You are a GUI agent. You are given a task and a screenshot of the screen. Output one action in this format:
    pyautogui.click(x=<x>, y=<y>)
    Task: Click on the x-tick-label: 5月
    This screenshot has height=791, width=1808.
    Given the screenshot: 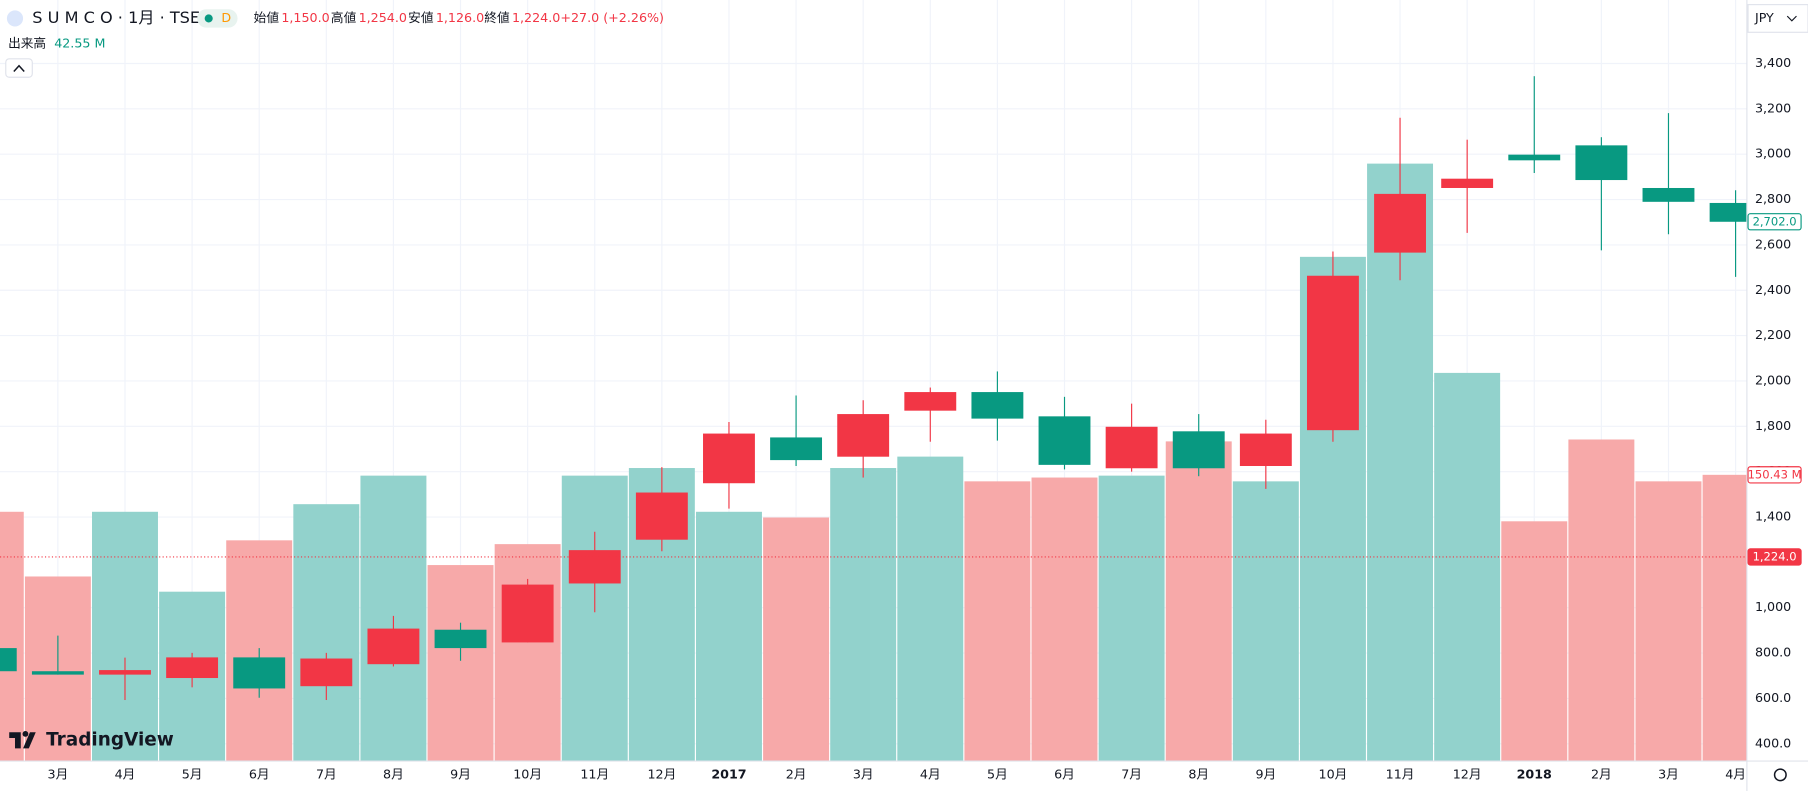 What is the action you would take?
    pyautogui.click(x=192, y=773)
    